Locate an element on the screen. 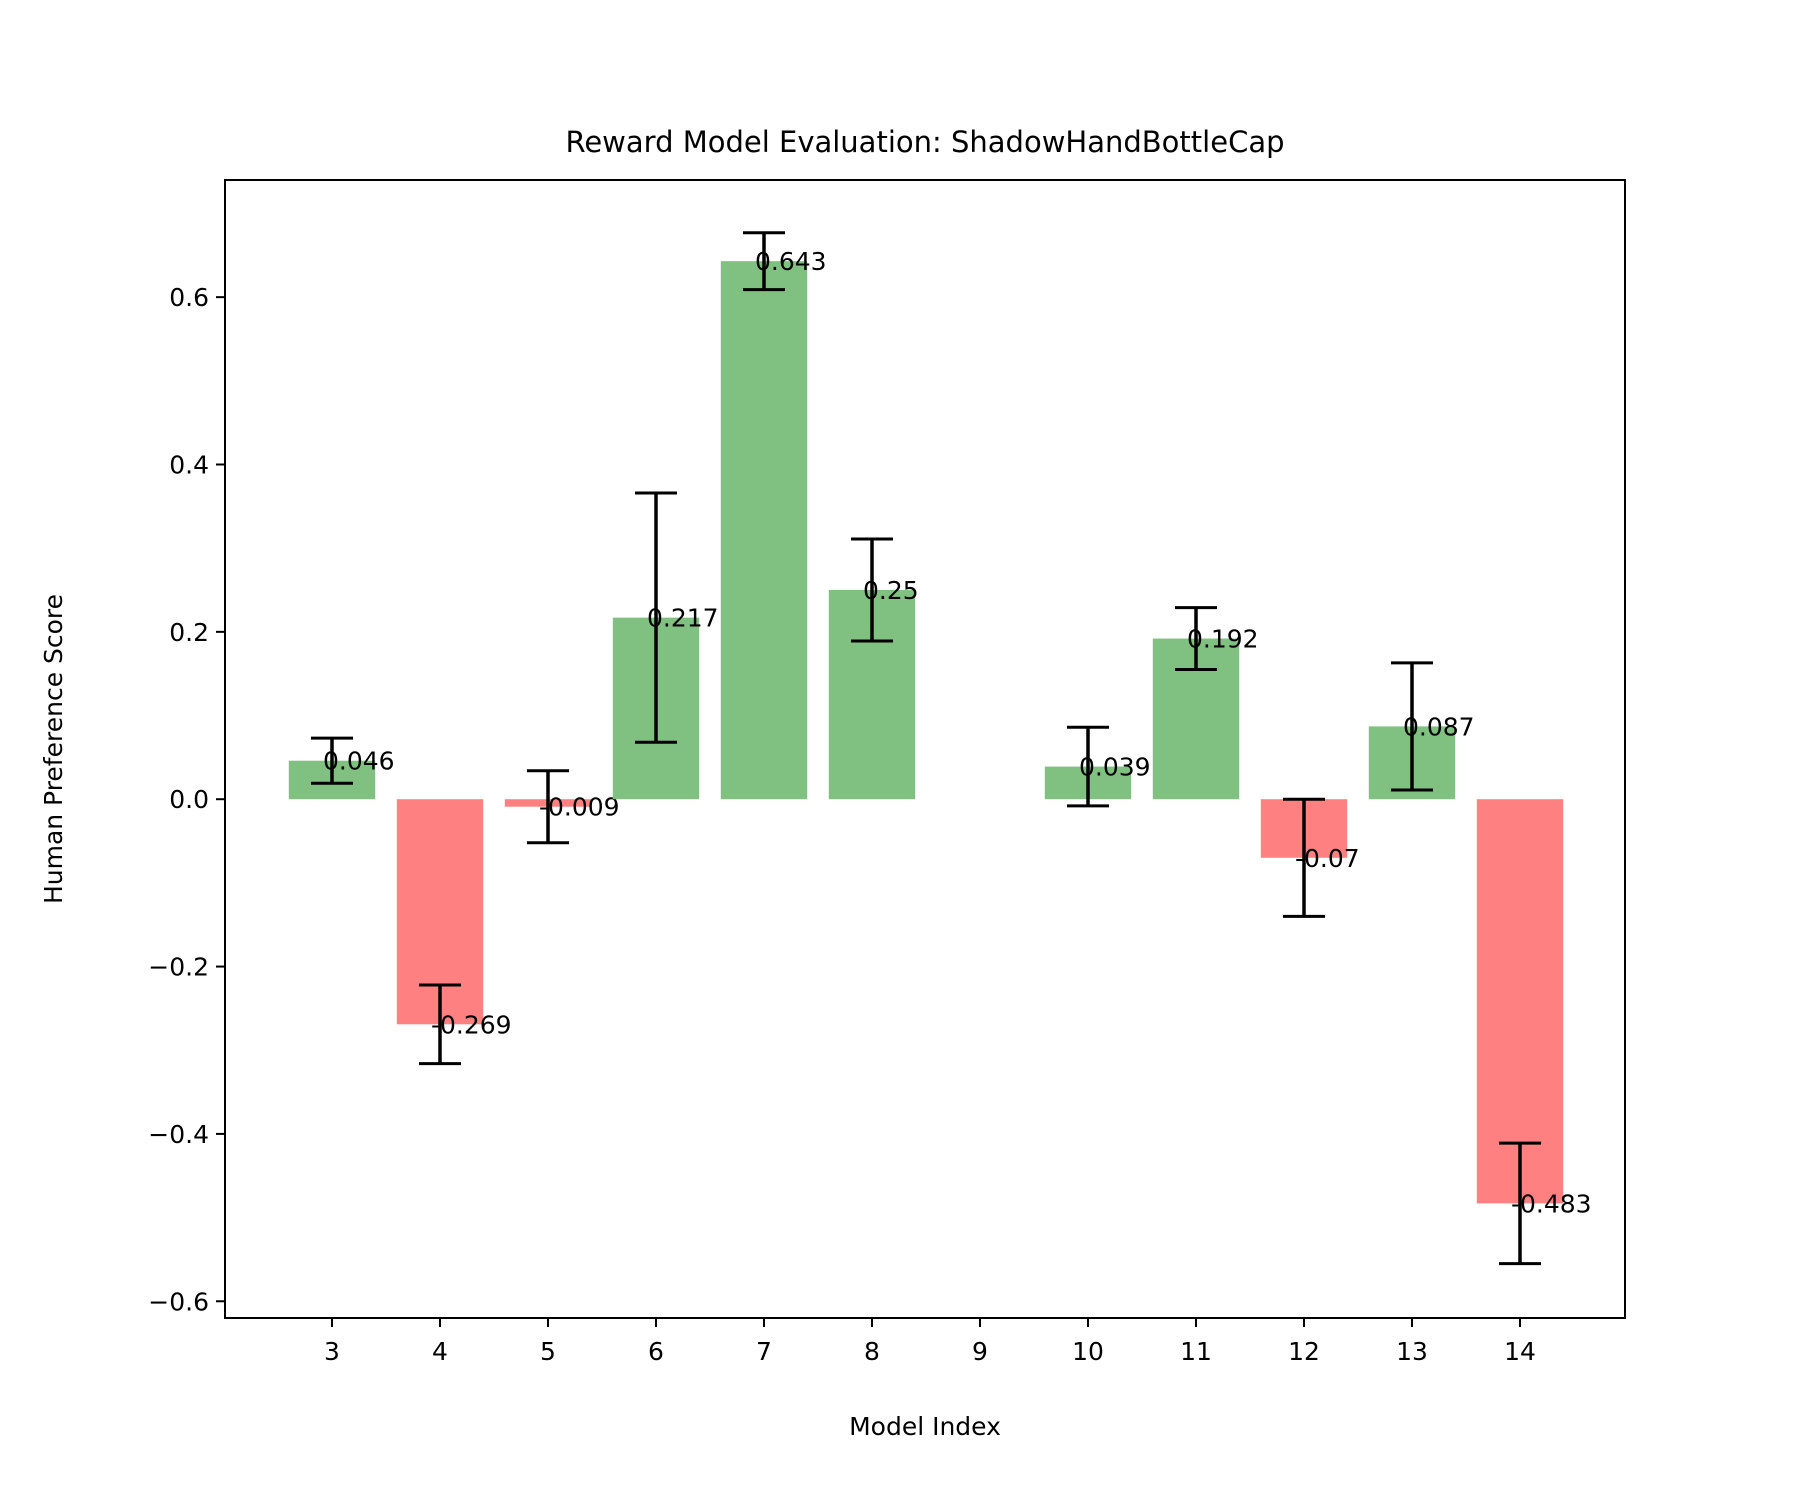  y-tick-label: −0.6 is located at coordinates (178, 1301).